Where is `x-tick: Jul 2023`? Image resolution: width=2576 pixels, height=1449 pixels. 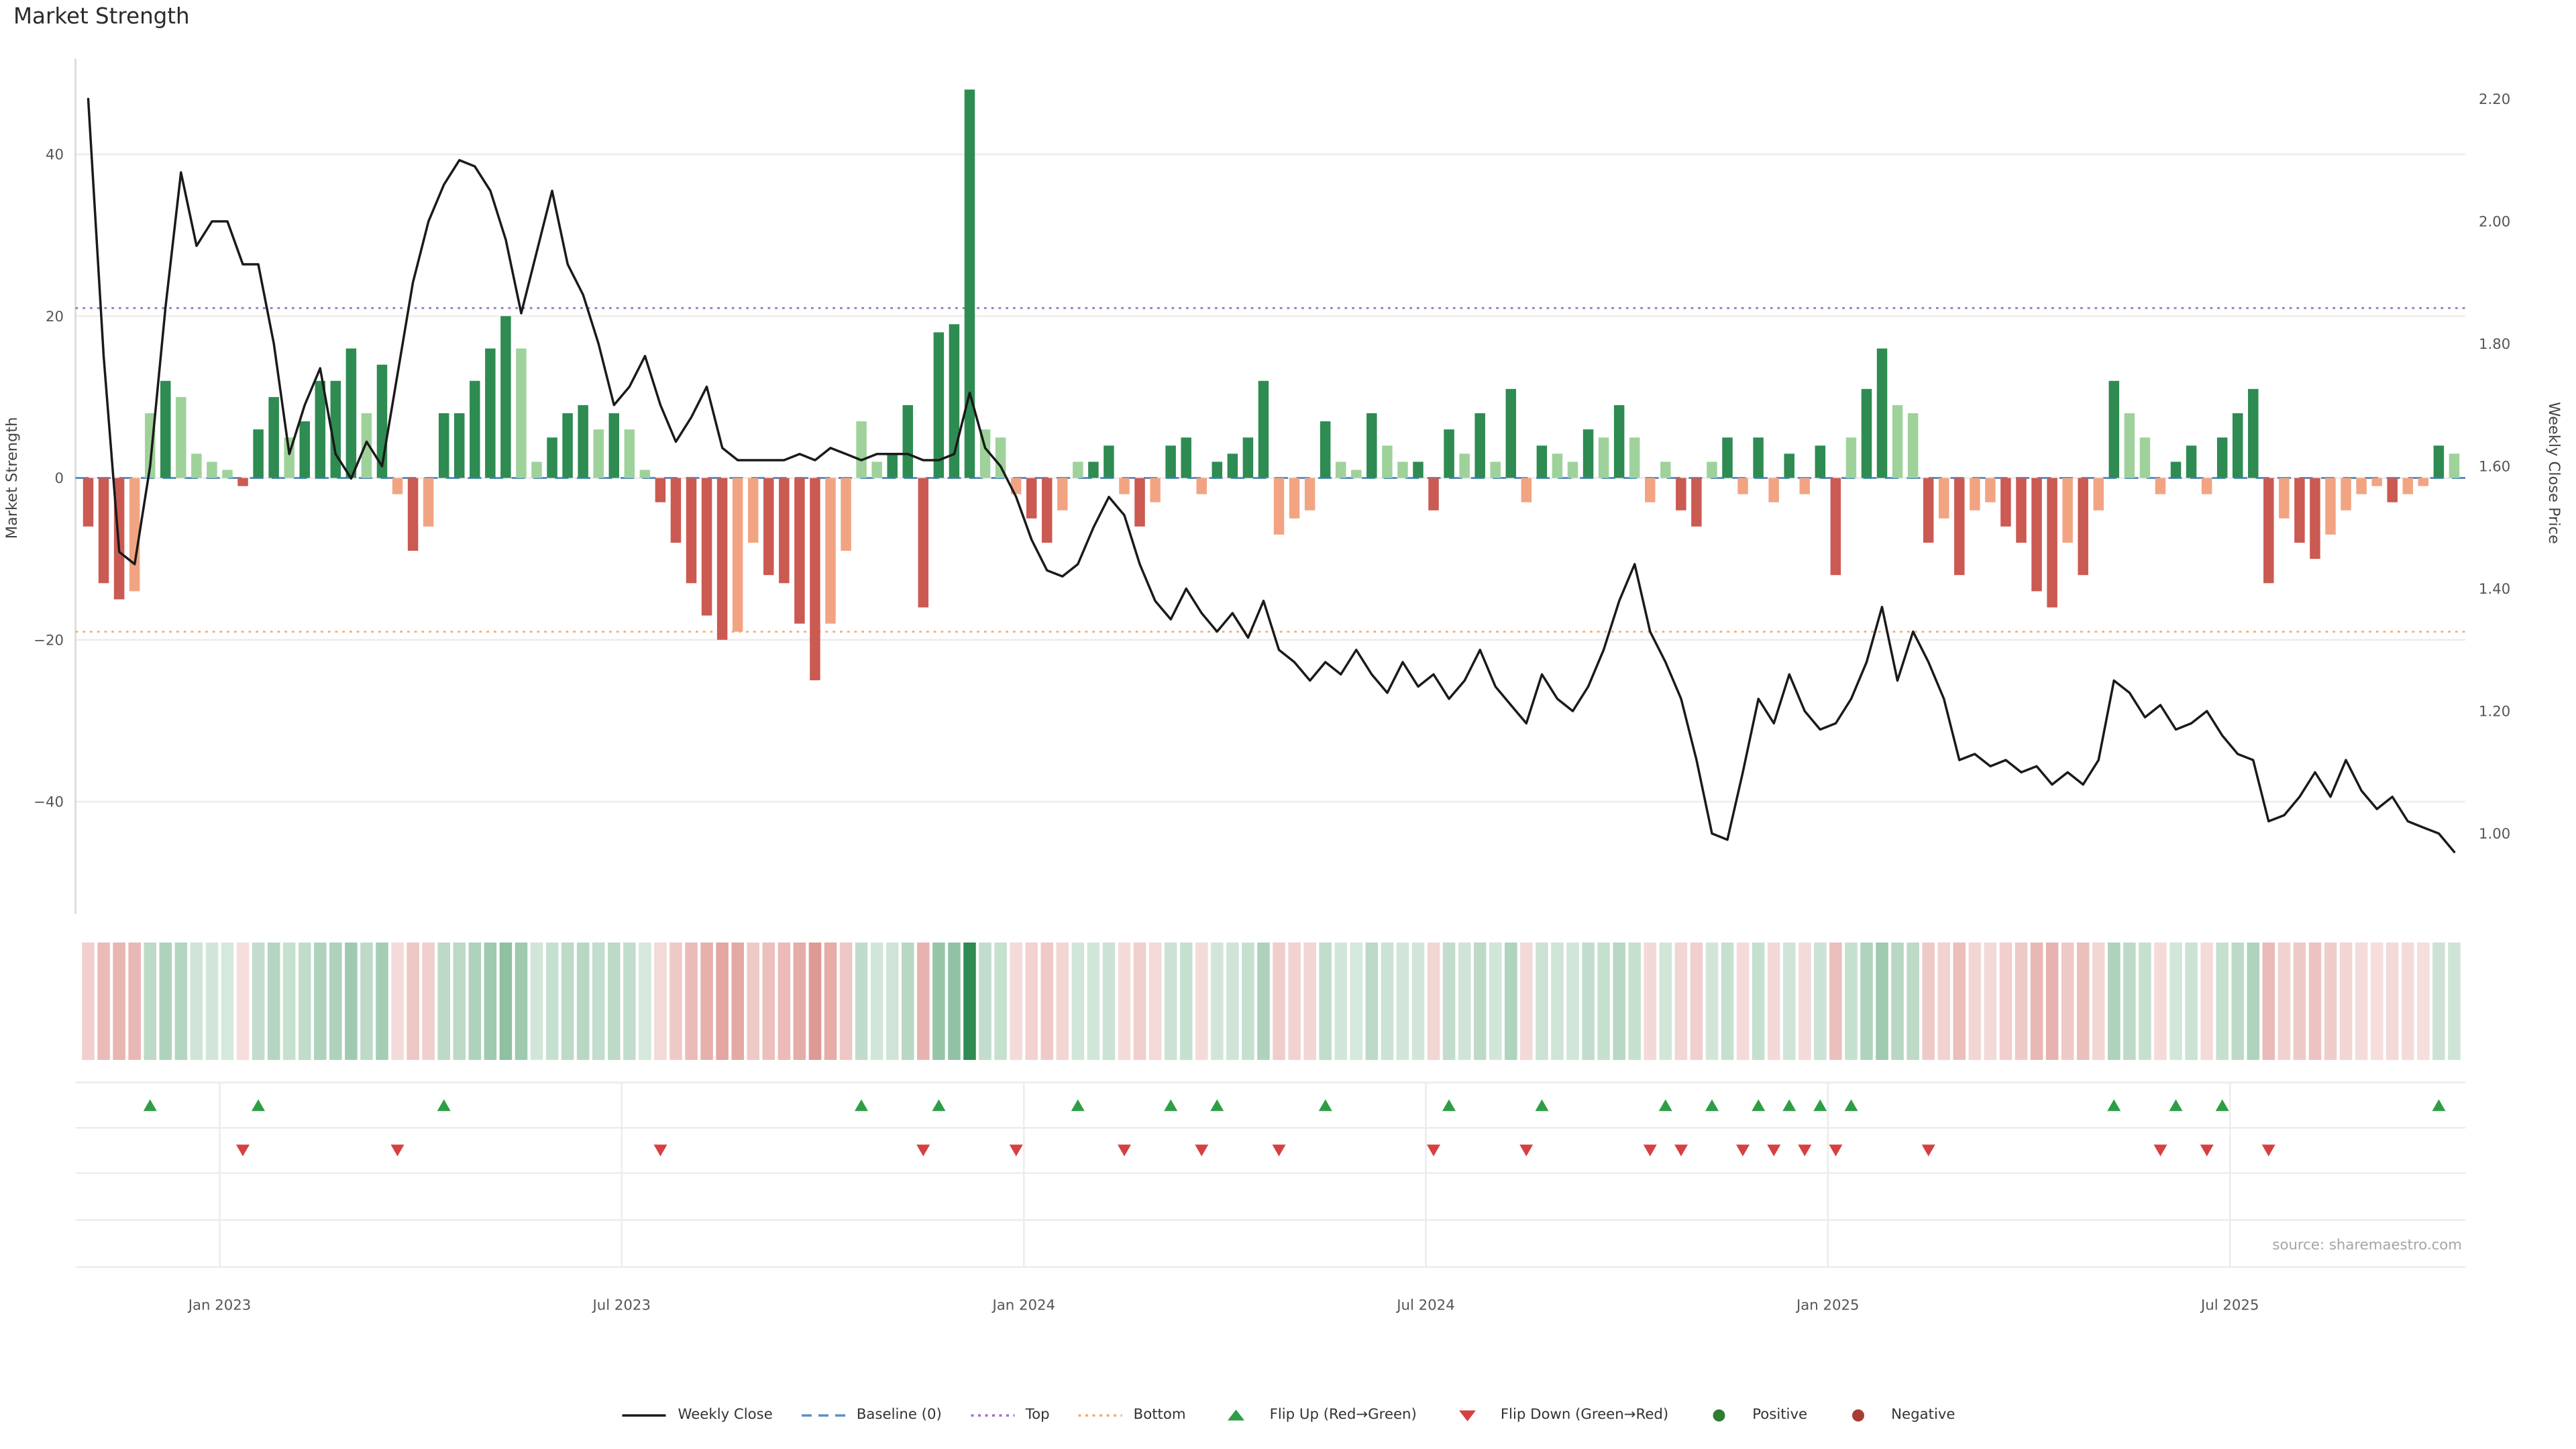
x-tick: Jul 2023 is located at coordinates (621, 1305).